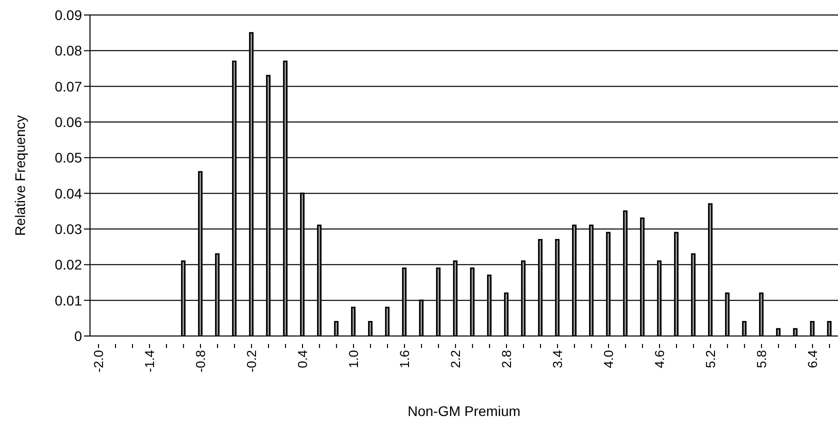 Image resolution: width=838 pixels, height=436 pixels. I want to click on x-tick-label: 5.8, so click(762, 359).